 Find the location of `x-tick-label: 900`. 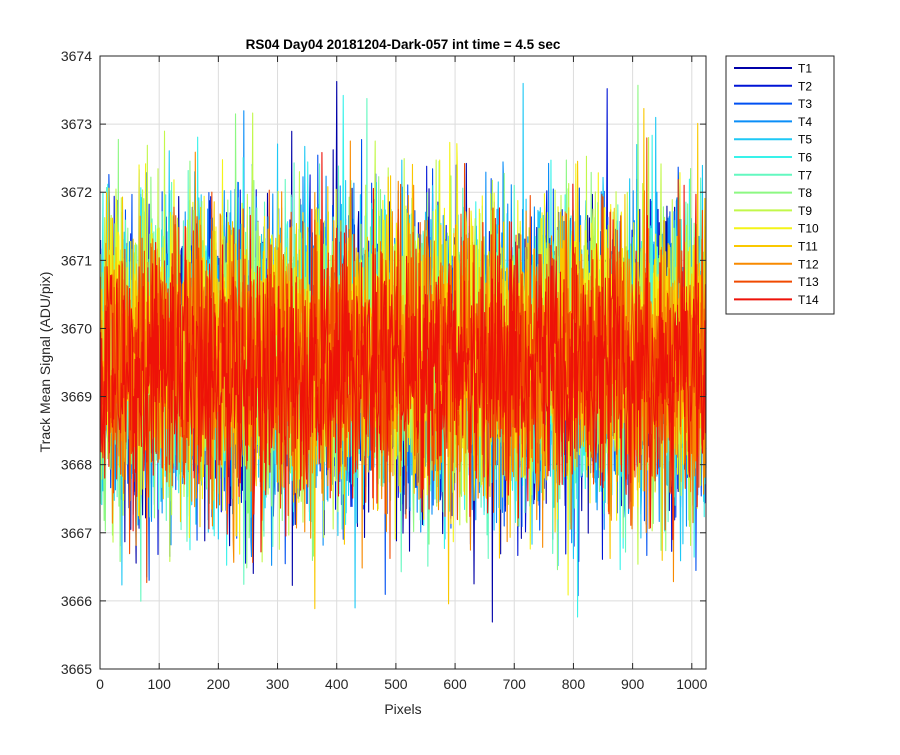

x-tick-label: 900 is located at coordinates (633, 684).